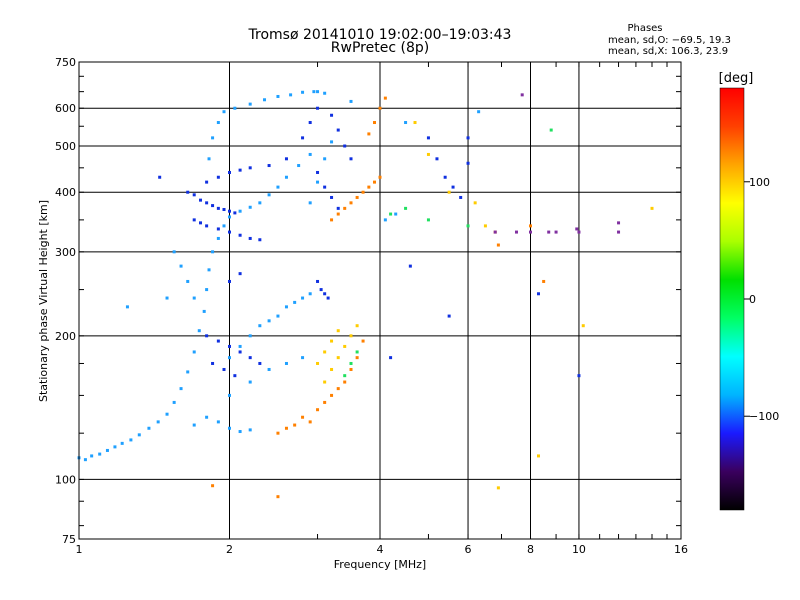 This screenshot has width=800, height=600. I want to click on x-tick-label: 1, so click(79, 549).